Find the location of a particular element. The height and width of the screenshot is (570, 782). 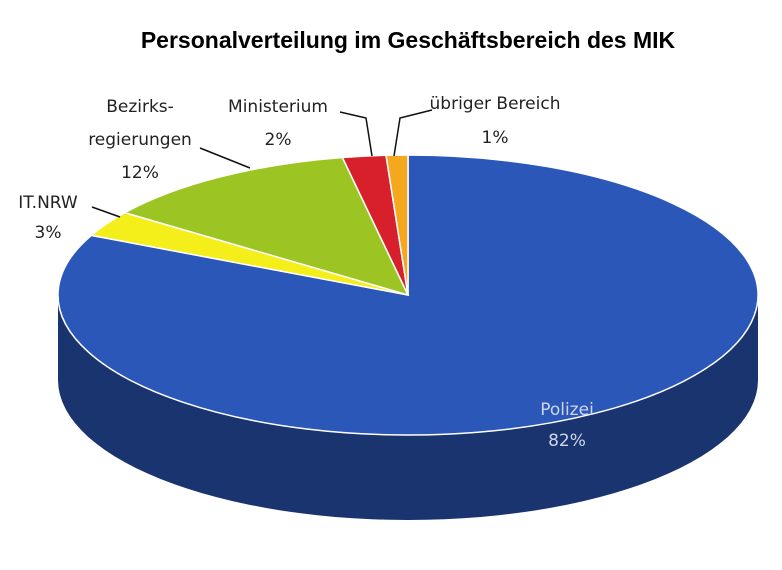

label-line: regierungen is located at coordinates (140, 140).